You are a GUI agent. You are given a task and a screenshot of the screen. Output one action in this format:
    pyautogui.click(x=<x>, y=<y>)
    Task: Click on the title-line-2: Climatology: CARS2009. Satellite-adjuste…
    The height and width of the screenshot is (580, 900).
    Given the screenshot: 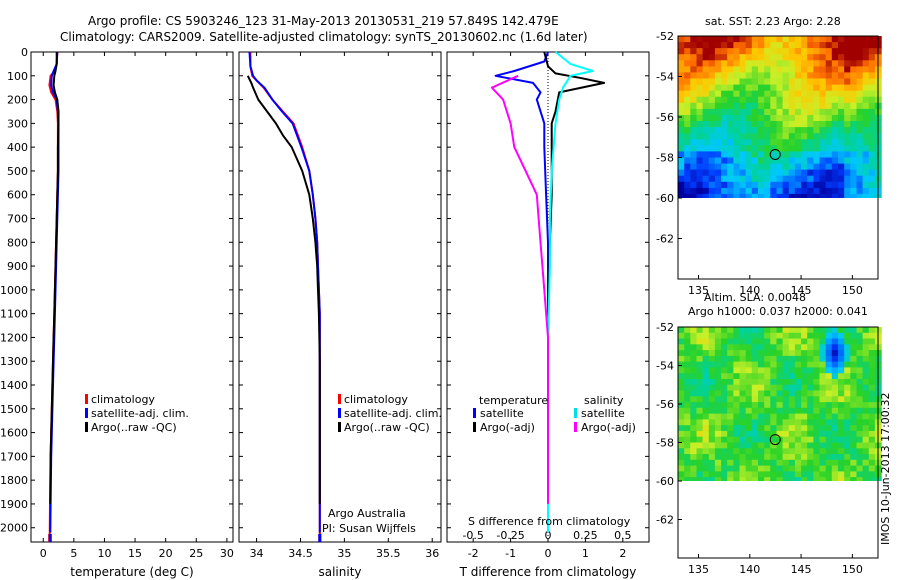 What is the action you would take?
    pyautogui.click(x=324, y=37)
    